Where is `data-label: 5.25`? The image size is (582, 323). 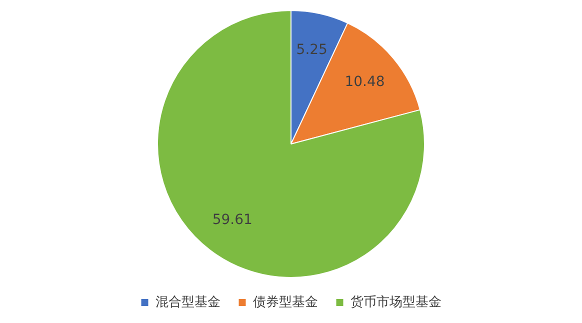 data-label: 5.25 is located at coordinates (312, 50).